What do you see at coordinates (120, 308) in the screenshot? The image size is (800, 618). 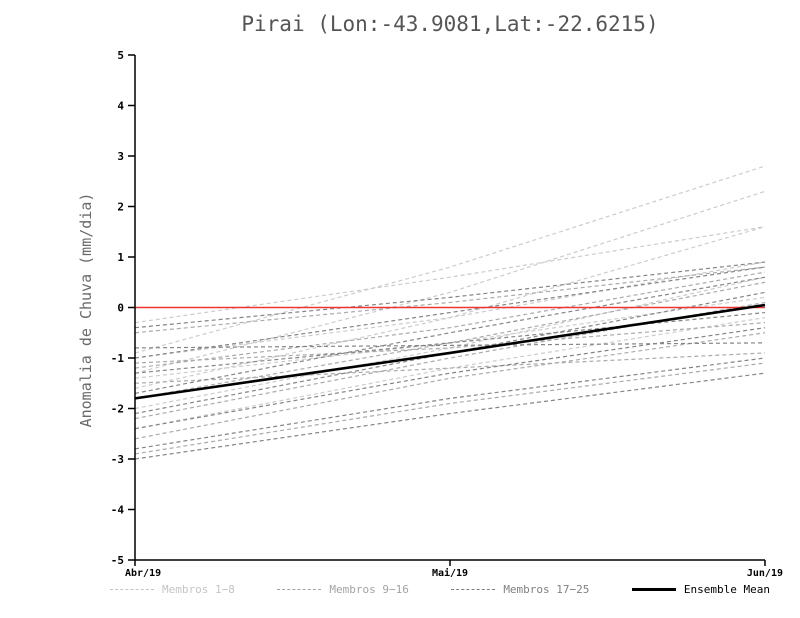 I see `svg-text: 0` at bounding box center [120, 308].